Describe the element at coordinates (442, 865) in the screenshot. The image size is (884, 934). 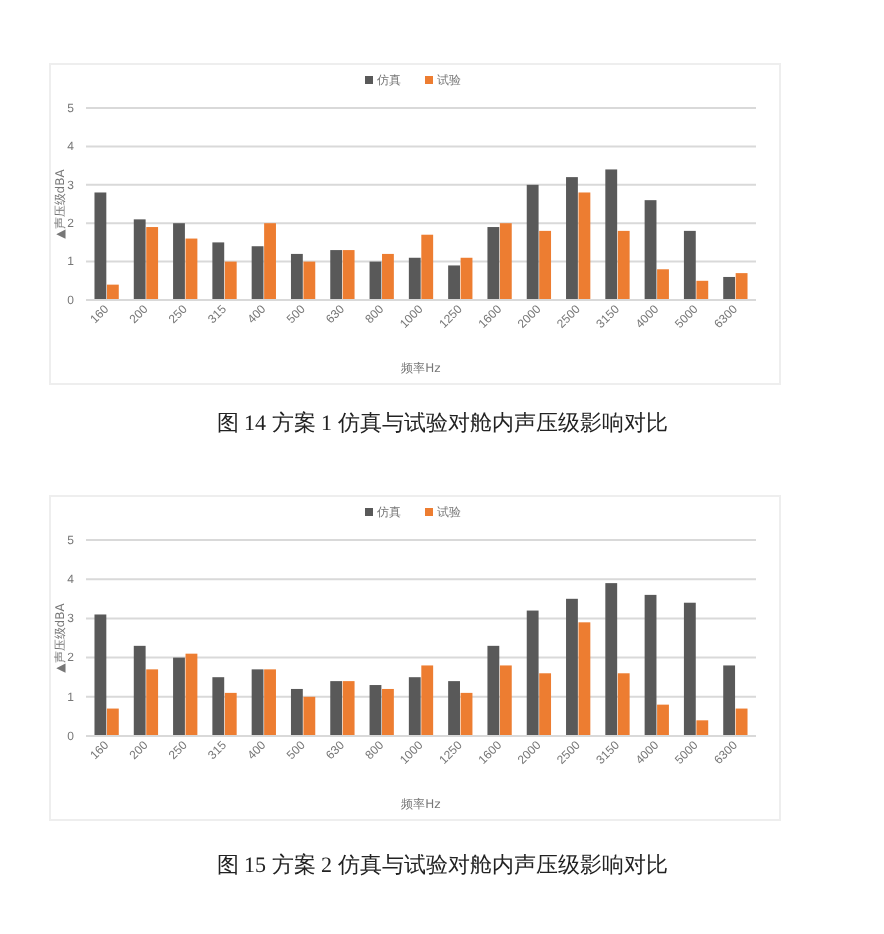
I see `text: 图 15 方案 2 仿真与试验对舱内声压级影响对比` at that location.